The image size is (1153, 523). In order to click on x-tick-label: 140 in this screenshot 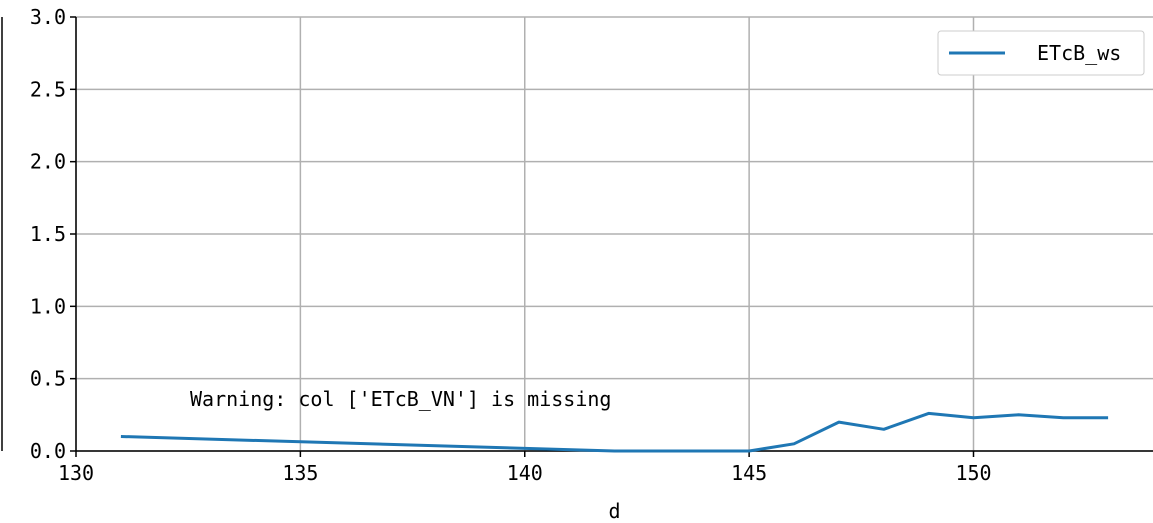, I will do `click(525, 473)`.